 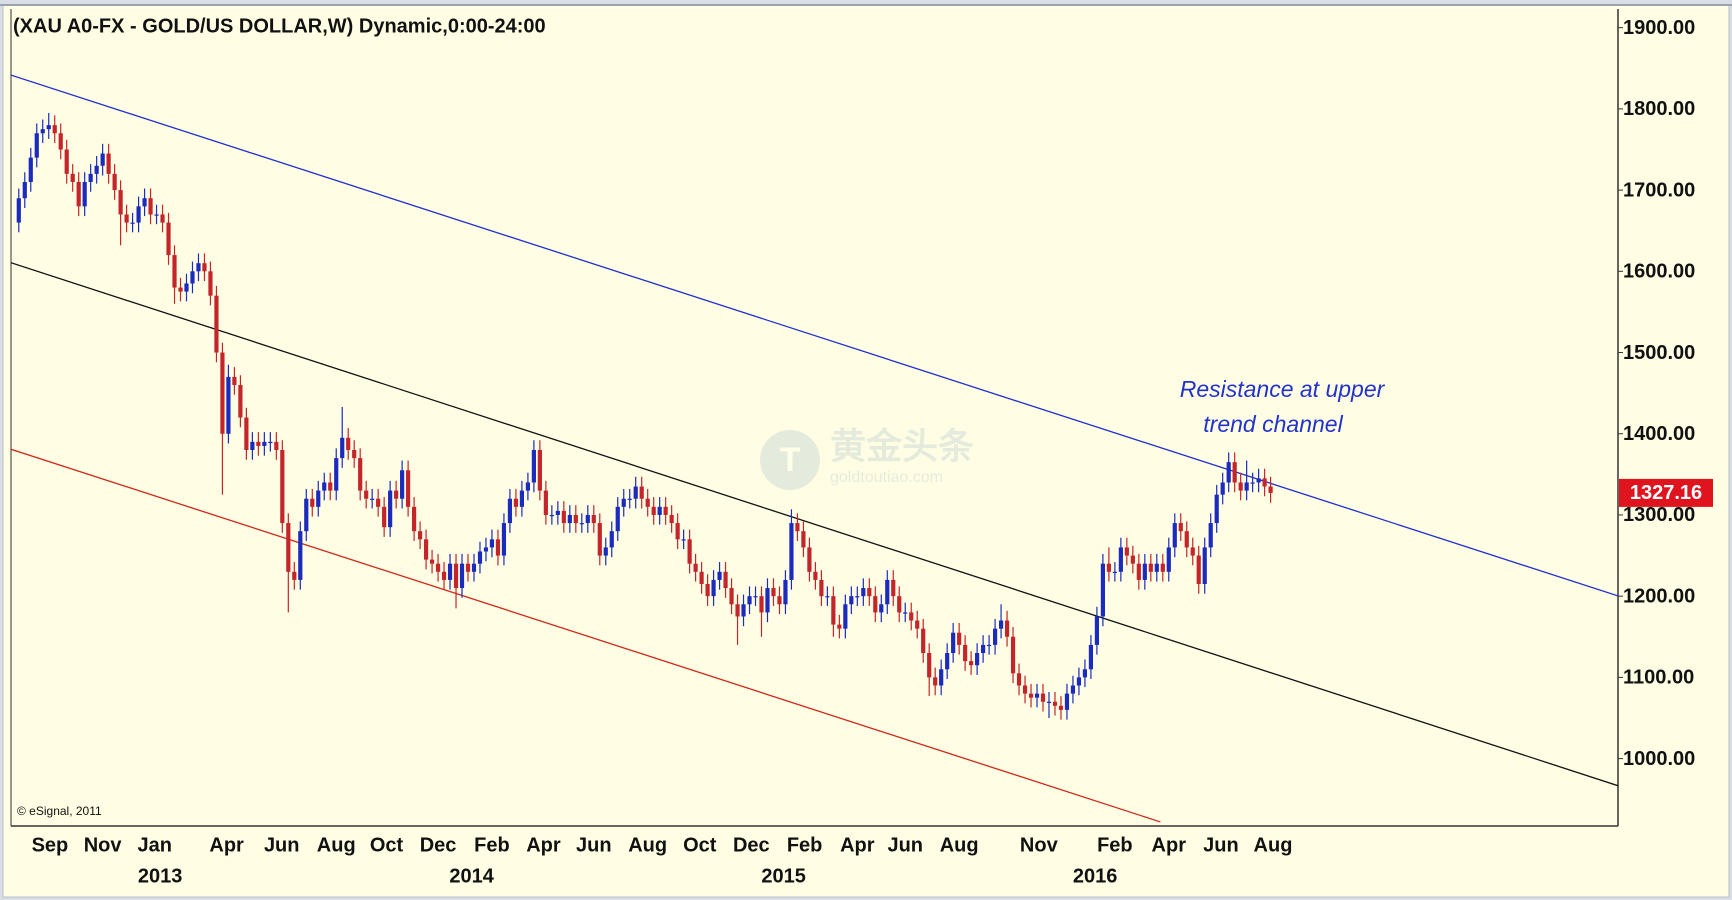 What do you see at coordinates (1659, 434) in the screenshot?
I see `y-tick-label: 1400.00` at bounding box center [1659, 434].